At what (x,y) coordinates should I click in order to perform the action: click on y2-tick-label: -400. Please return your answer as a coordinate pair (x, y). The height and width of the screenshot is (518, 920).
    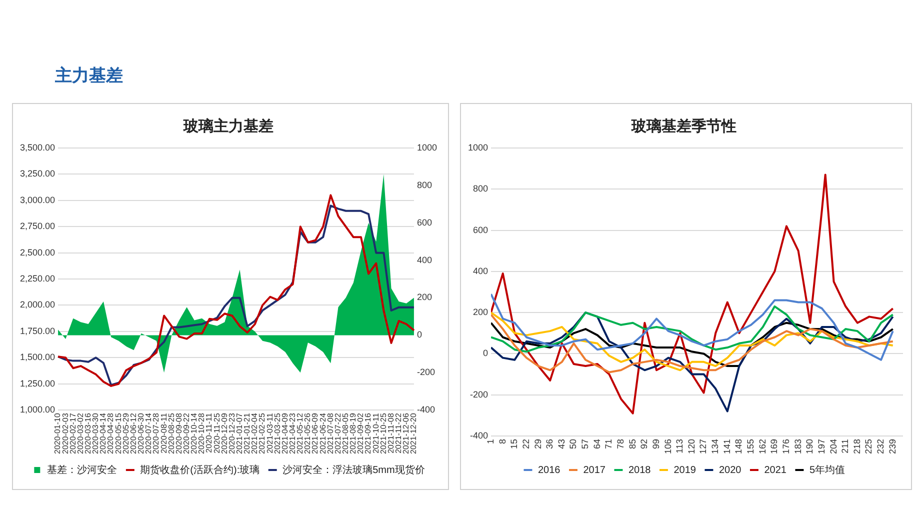
    Looking at the image, I should click on (425, 409).